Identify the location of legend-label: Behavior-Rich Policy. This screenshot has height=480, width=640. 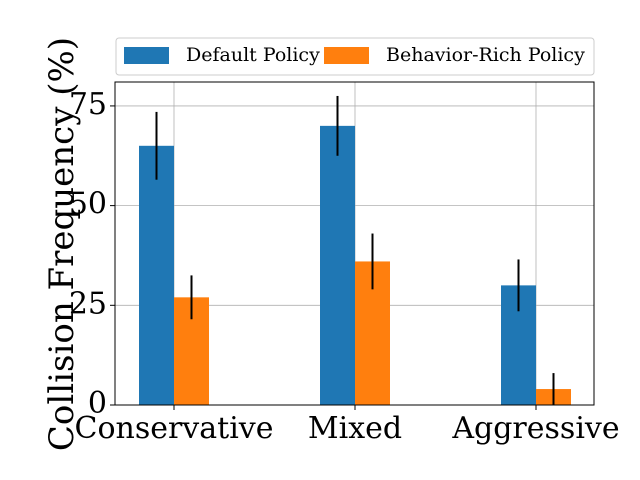
(485, 55).